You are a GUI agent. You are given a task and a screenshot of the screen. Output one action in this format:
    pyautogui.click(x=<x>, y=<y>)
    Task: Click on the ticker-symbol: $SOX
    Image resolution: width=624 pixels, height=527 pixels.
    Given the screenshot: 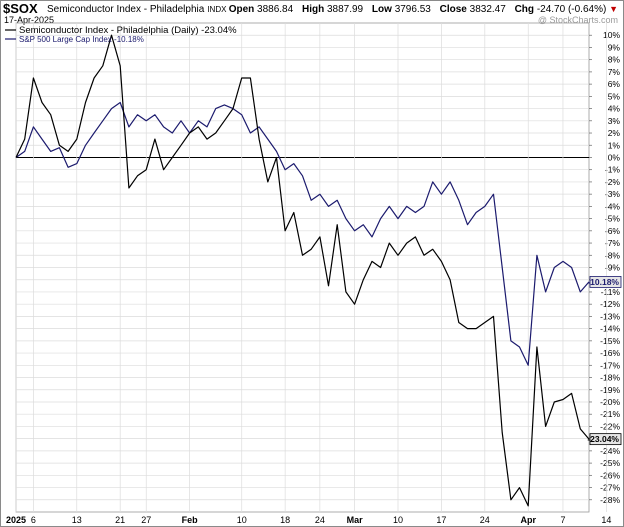 What is the action you would take?
    pyautogui.click(x=20, y=8)
    